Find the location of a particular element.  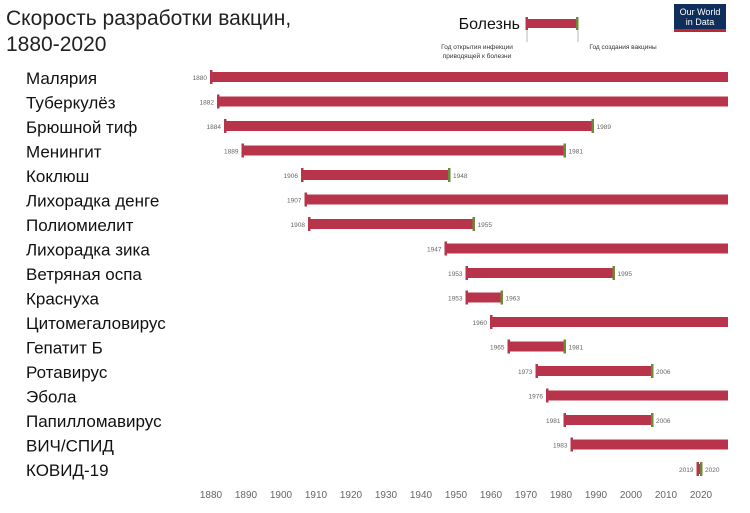

x-tick-label: 2000 is located at coordinates (631, 495).